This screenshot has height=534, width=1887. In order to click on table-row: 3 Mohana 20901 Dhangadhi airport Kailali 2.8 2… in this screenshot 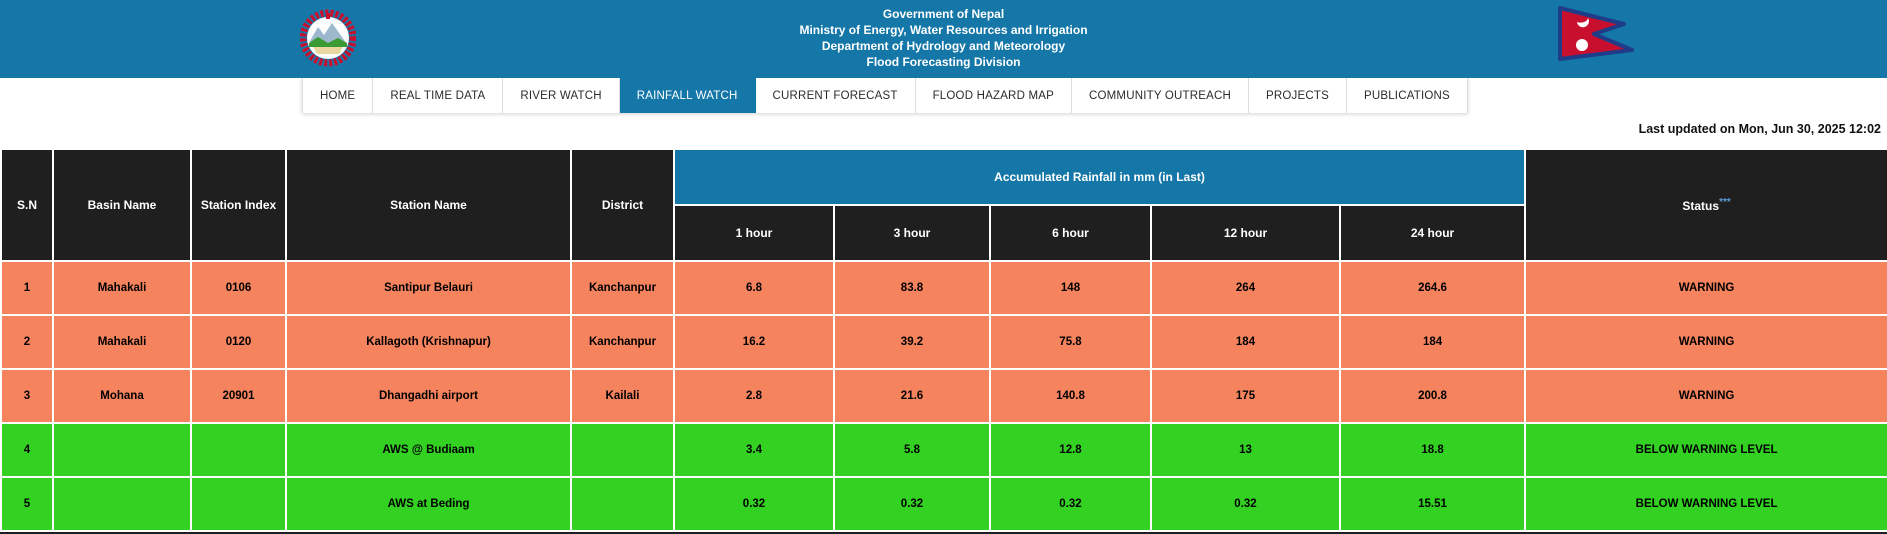, I will do `click(943, 396)`.